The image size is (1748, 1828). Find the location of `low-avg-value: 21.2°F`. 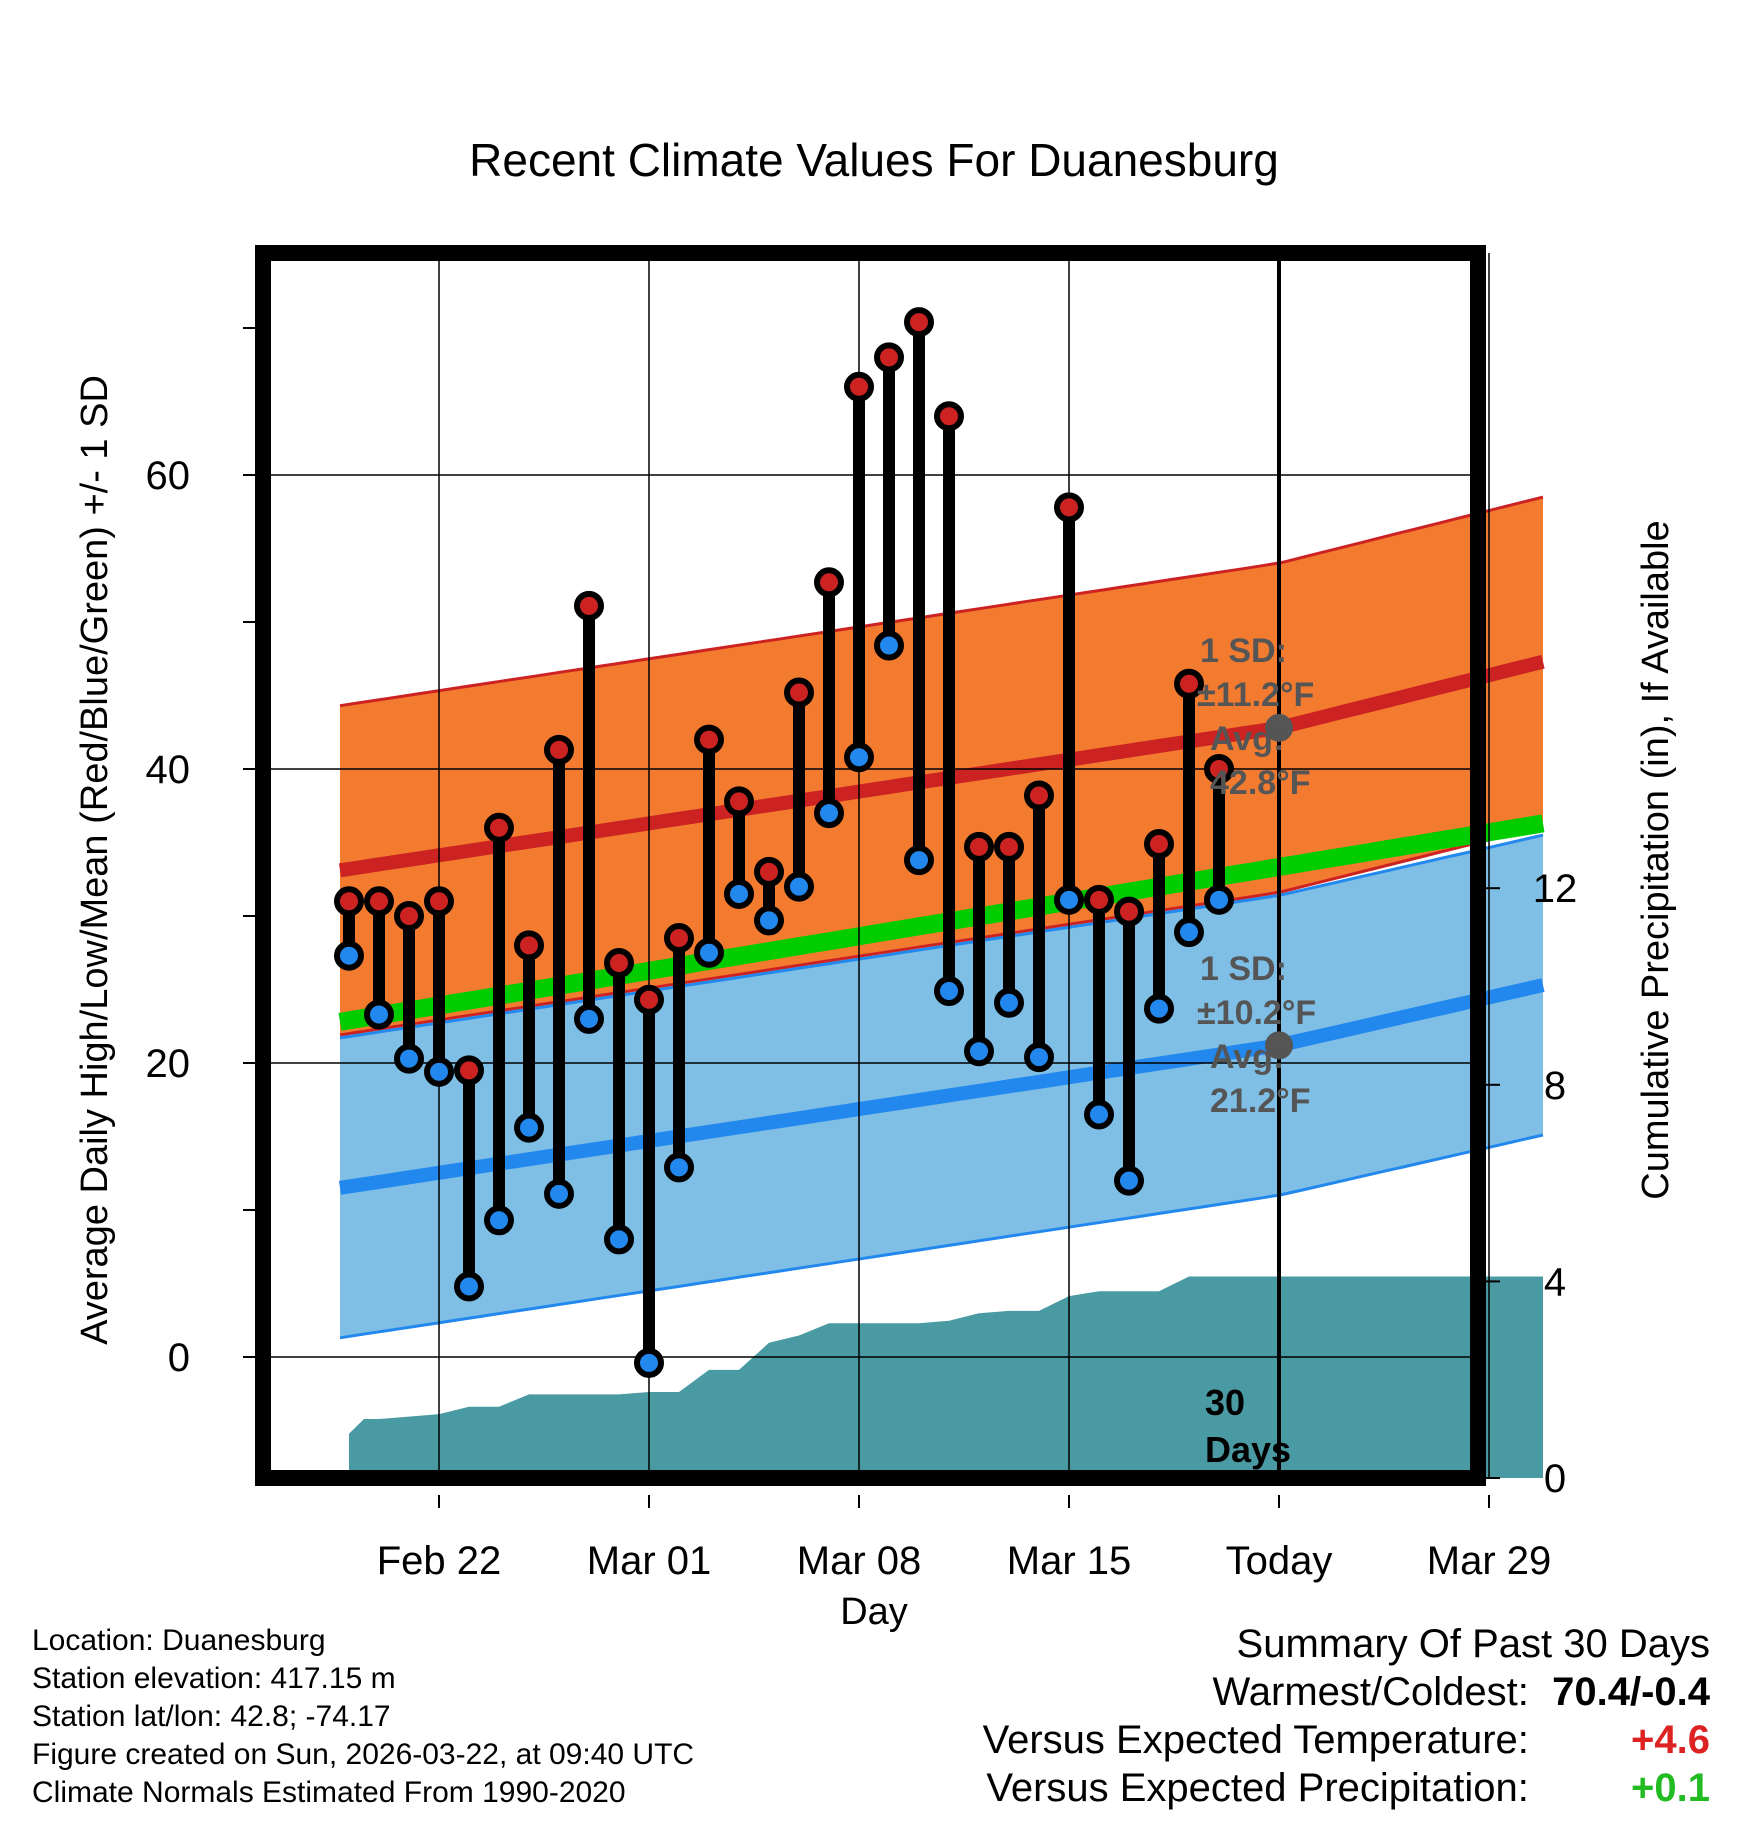

low-avg-value: 21.2°F is located at coordinates (1260, 1101).